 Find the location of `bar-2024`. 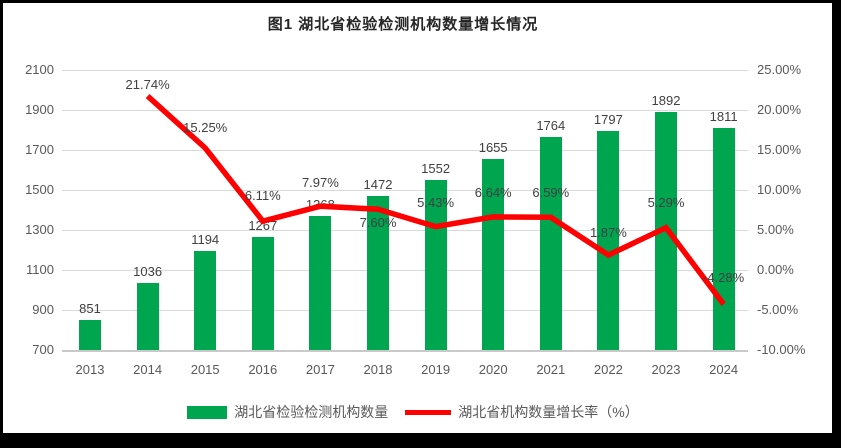

bar-2024 is located at coordinates (723, 238).